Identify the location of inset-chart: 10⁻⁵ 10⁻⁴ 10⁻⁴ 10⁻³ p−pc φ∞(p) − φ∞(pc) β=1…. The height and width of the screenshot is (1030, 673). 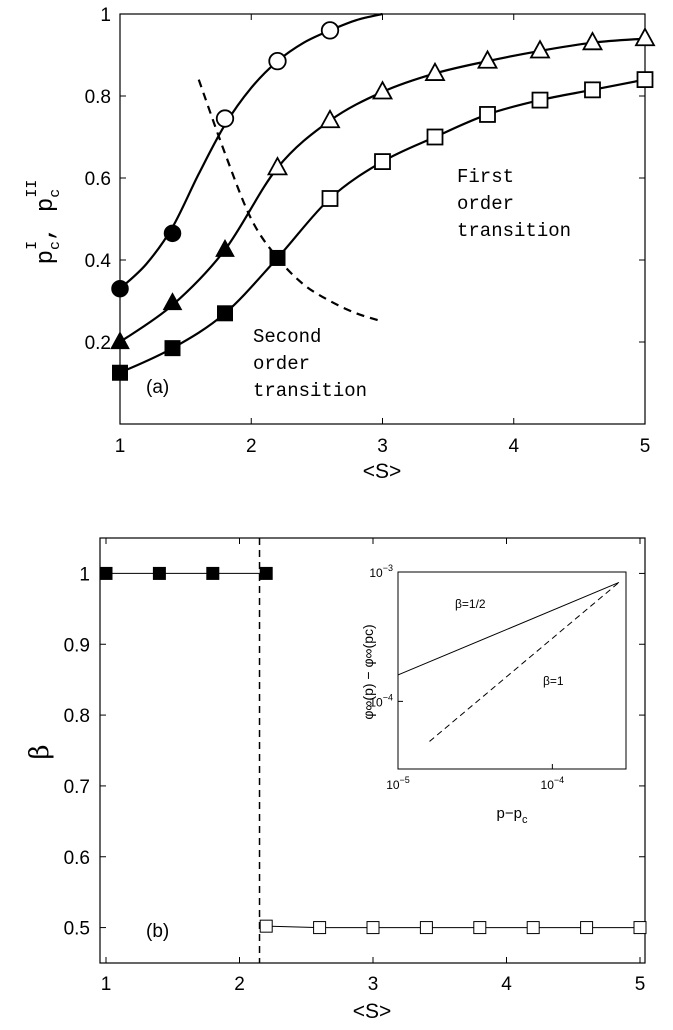
(493, 694).